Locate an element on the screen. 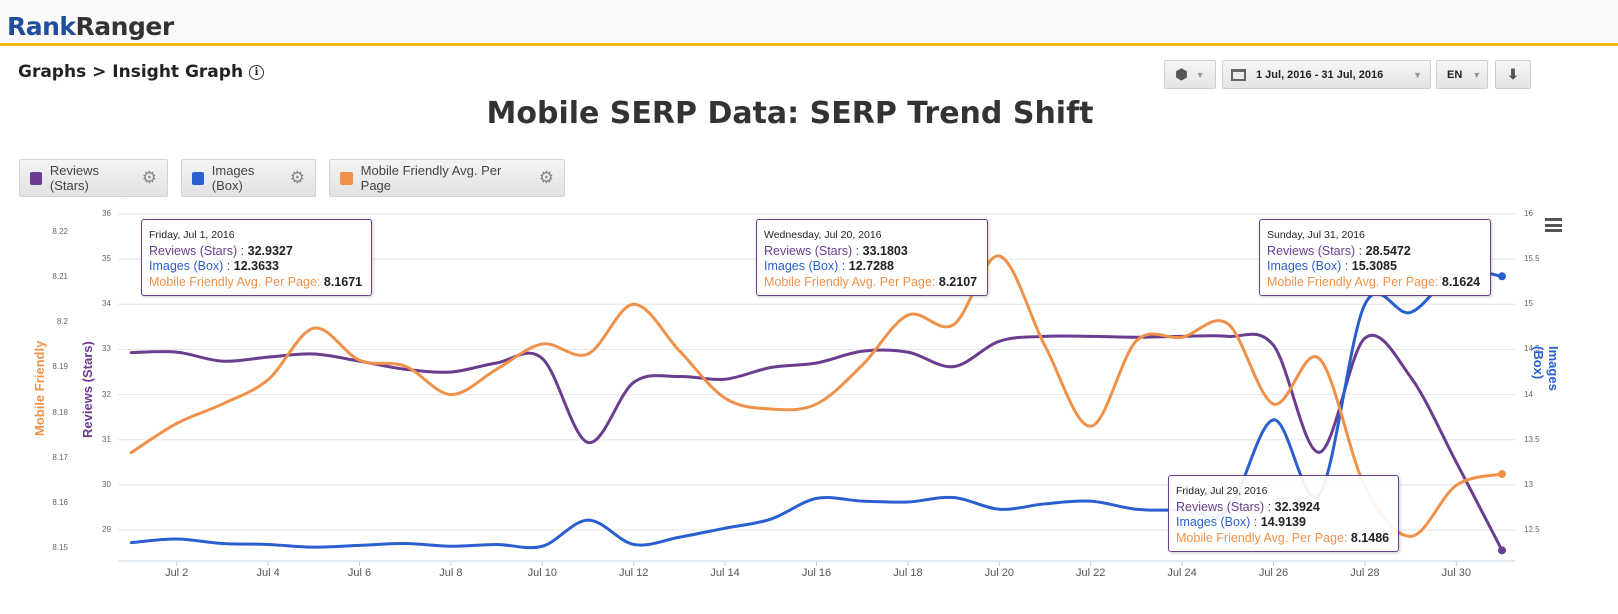  x-tick-label: Jul 30 is located at coordinates (1456, 573).